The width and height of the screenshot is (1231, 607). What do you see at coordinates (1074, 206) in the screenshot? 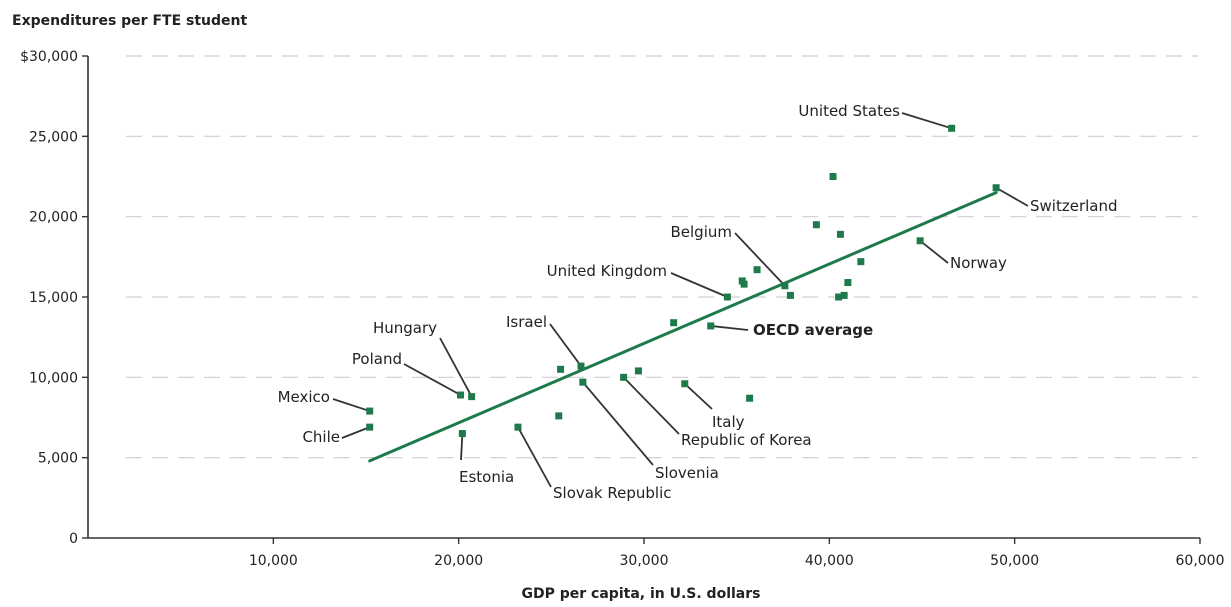
I see `point-label: Switzerland` at bounding box center [1074, 206].